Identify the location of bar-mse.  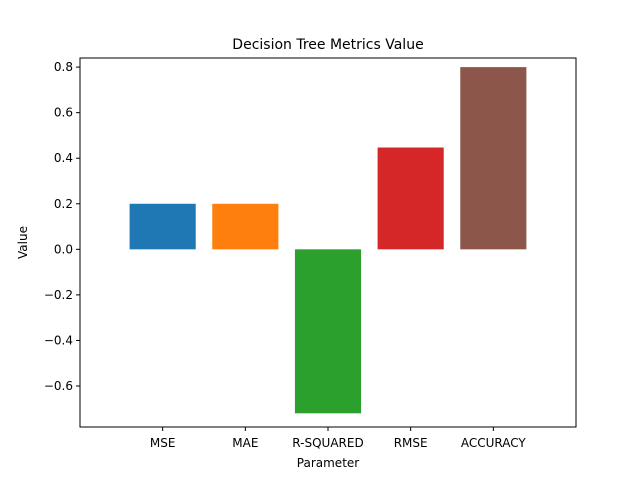
(162, 226).